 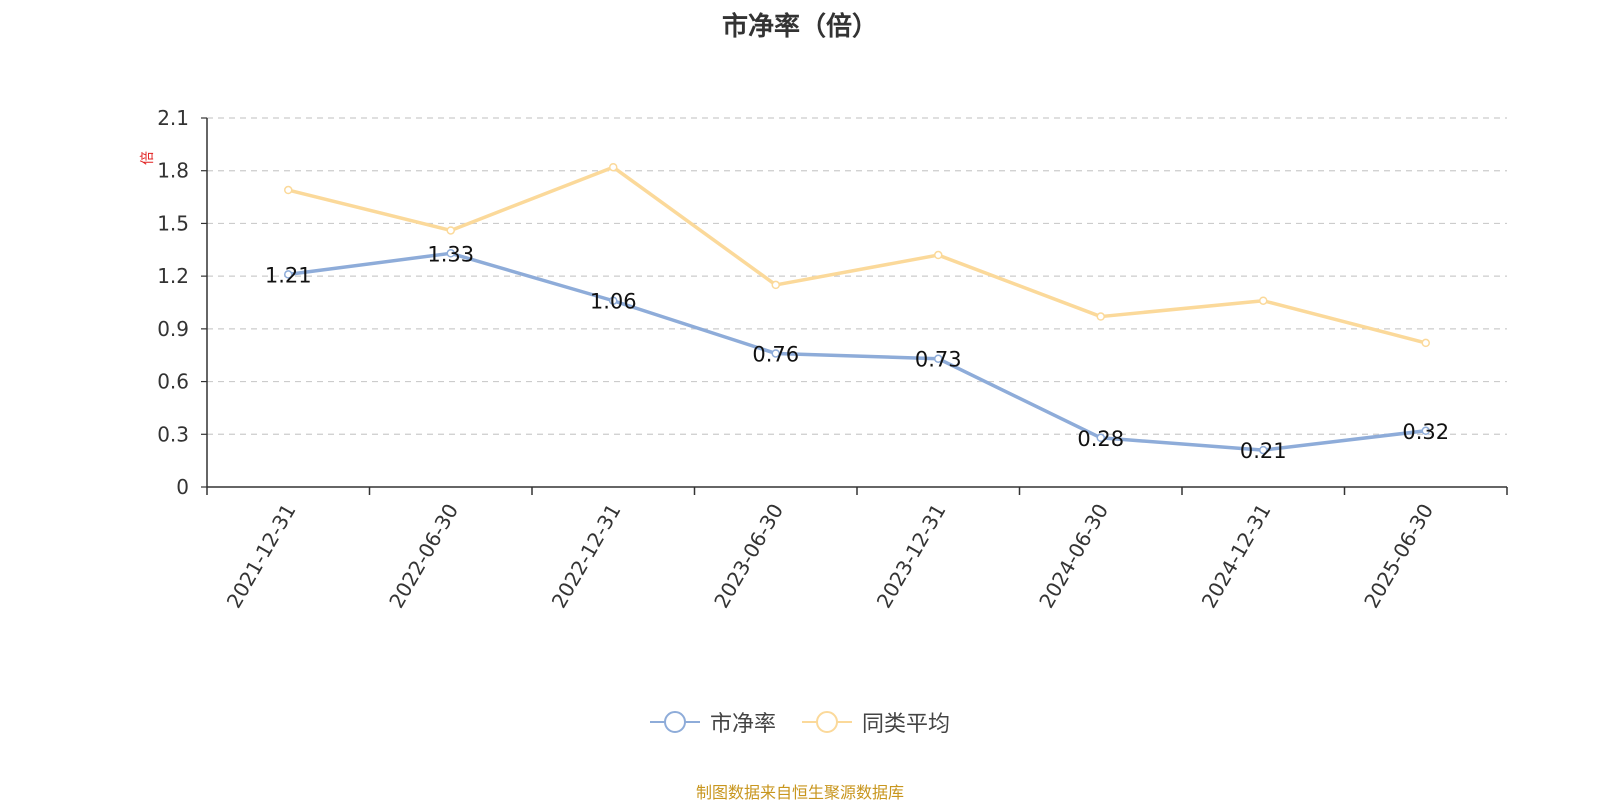 What do you see at coordinates (173, 382) in the screenshot?
I see `y-tick-label-2: 0.6` at bounding box center [173, 382].